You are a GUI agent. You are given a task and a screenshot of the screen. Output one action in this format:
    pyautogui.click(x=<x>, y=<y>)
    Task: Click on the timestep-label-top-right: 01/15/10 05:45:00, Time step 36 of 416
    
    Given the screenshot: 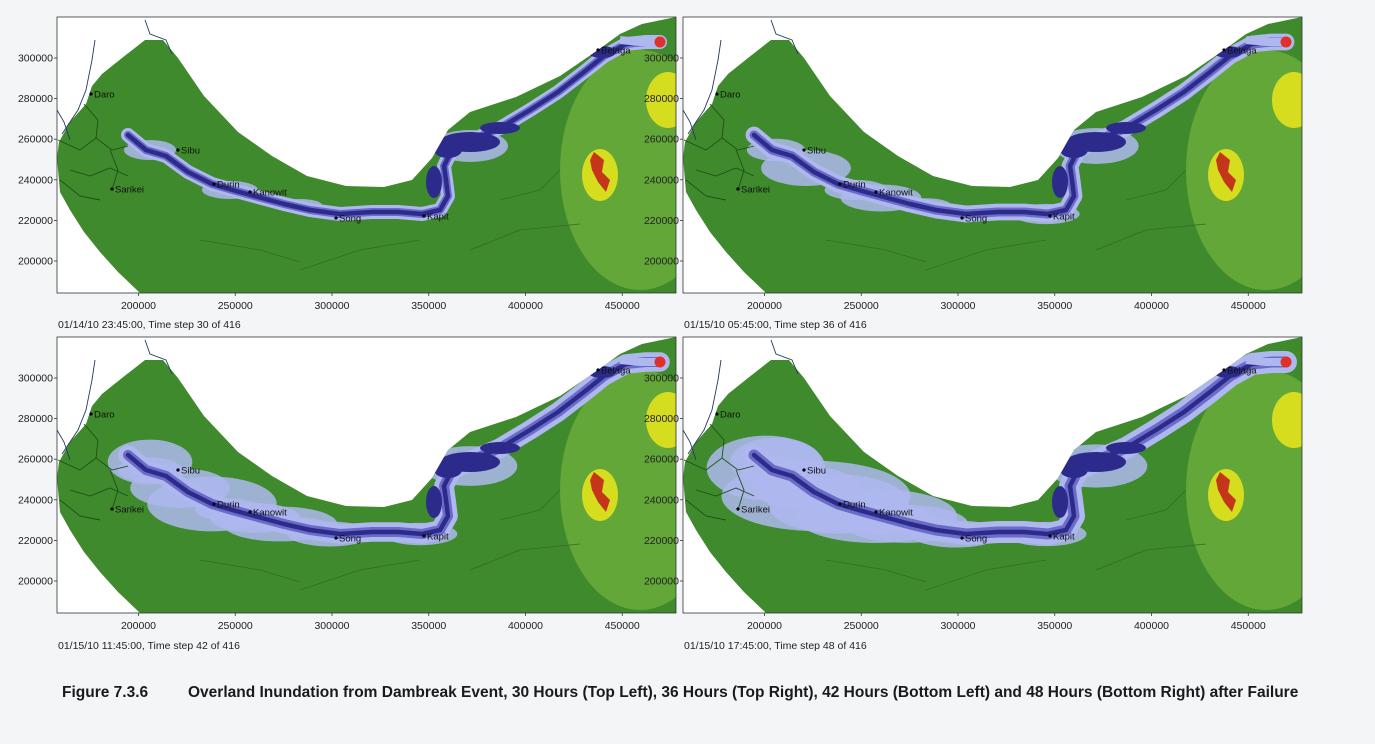 What is the action you would take?
    pyautogui.click(x=775, y=325)
    